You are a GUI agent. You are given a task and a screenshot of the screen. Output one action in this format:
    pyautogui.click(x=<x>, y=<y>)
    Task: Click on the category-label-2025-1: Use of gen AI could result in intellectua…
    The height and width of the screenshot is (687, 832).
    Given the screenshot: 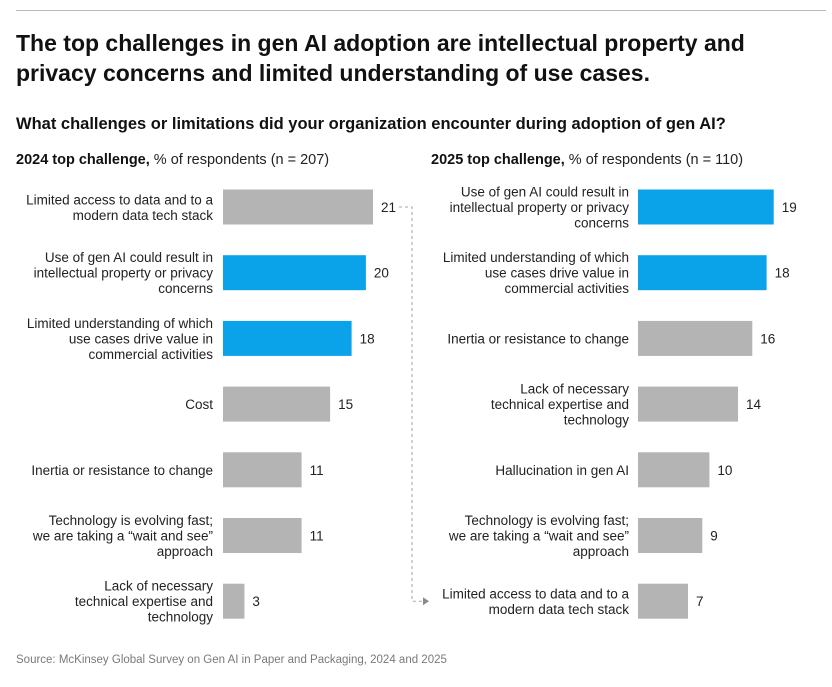 What is the action you would take?
    pyautogui.click(x=540, y=208)
    